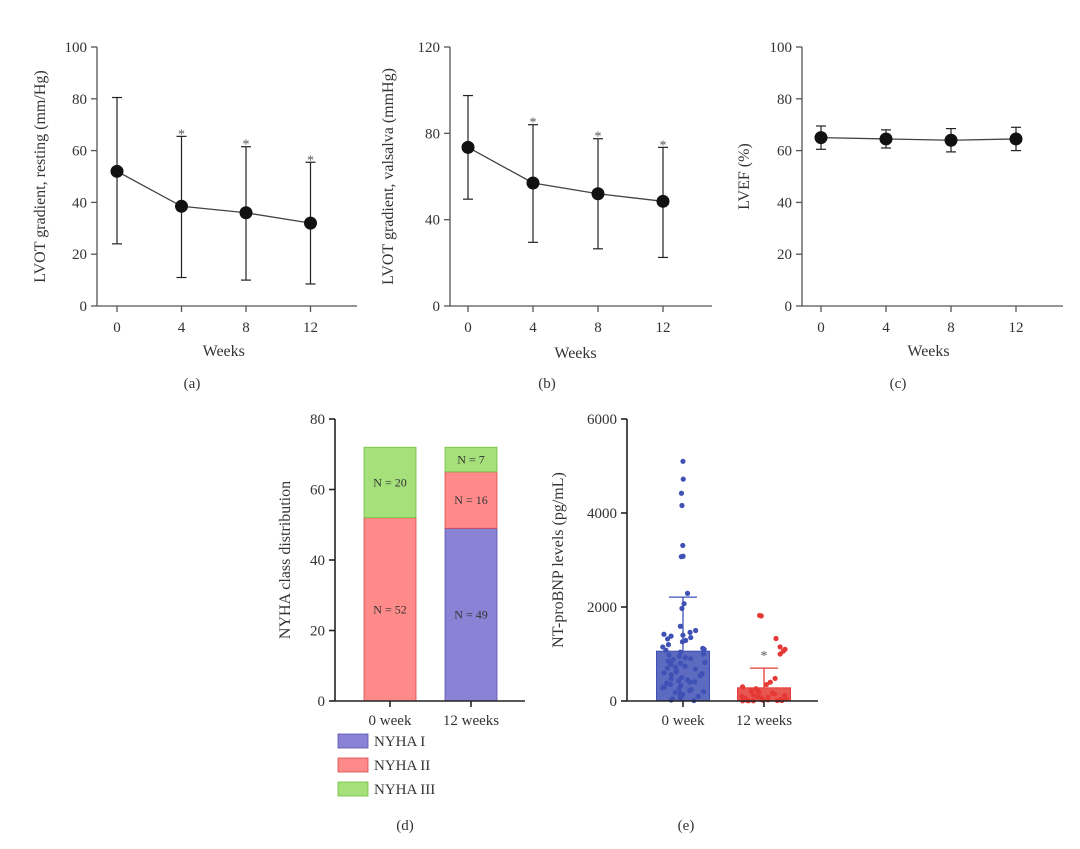 The image size is (1080, 849). I want to click on segment-label: N = 49, so click(470, 615).